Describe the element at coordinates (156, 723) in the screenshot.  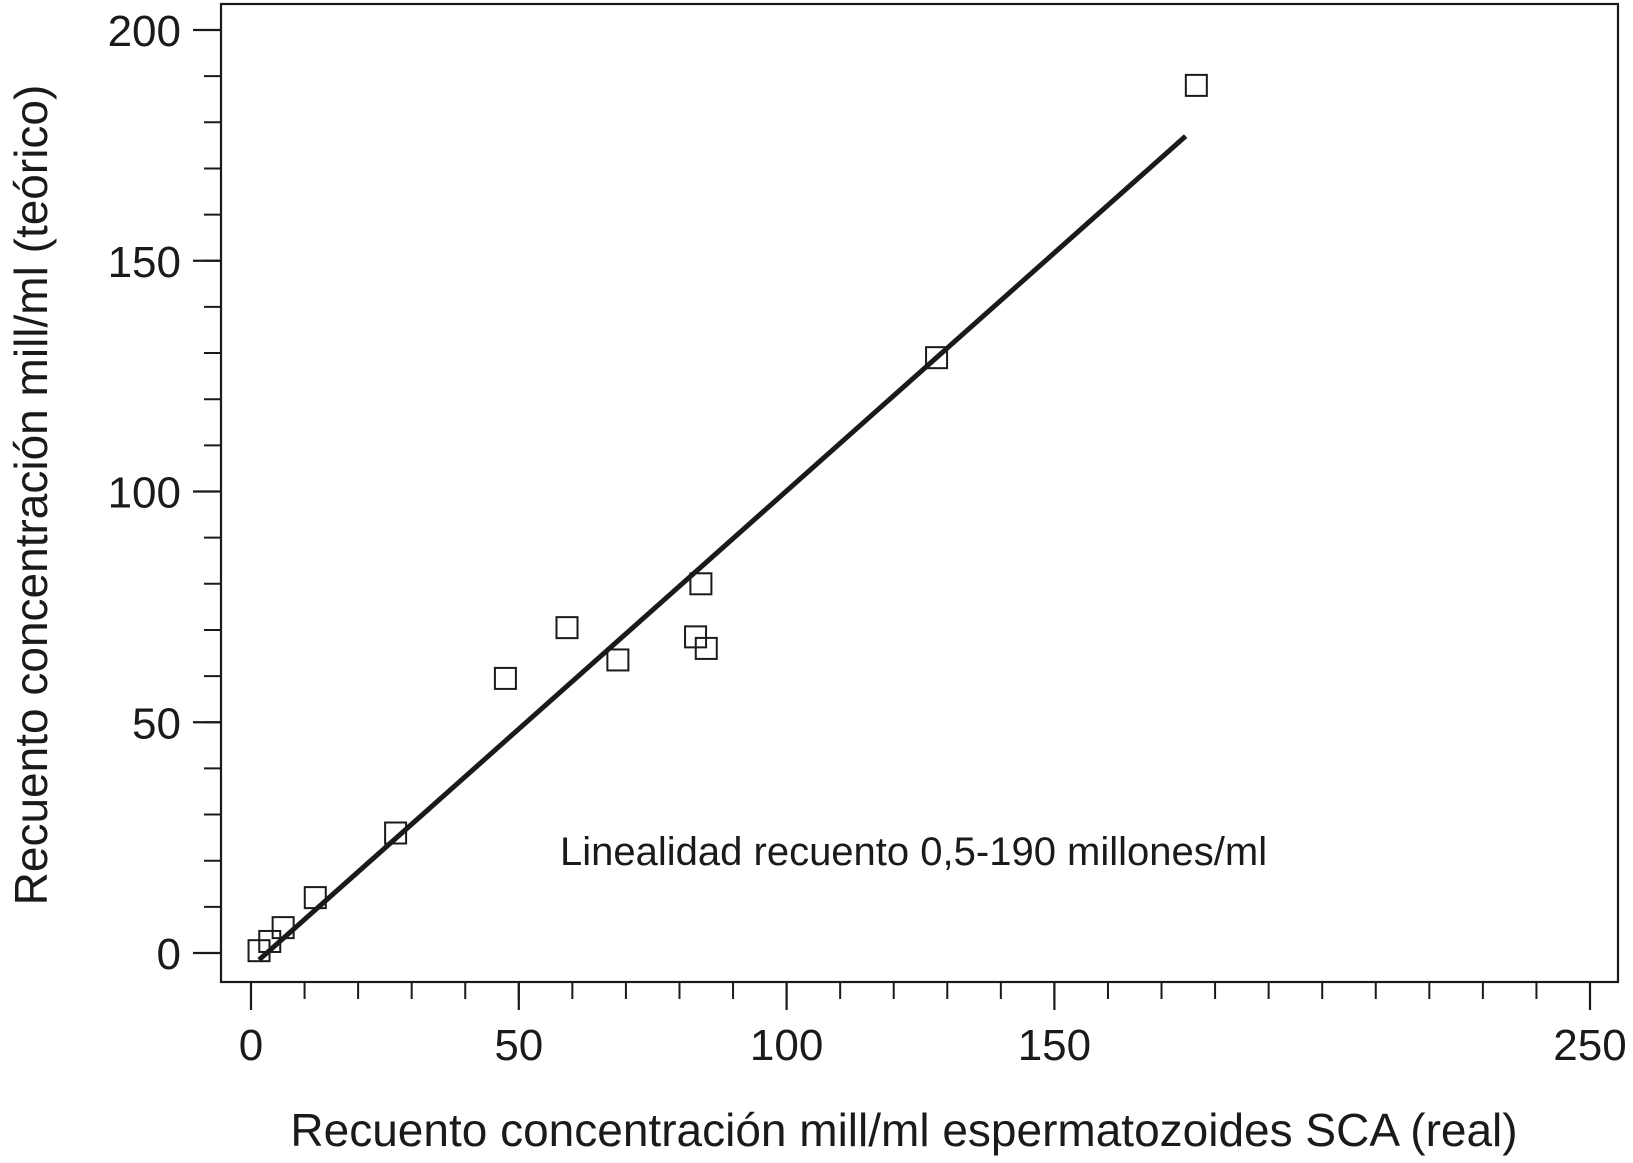
I see `y-tick-label: 50` at that location.